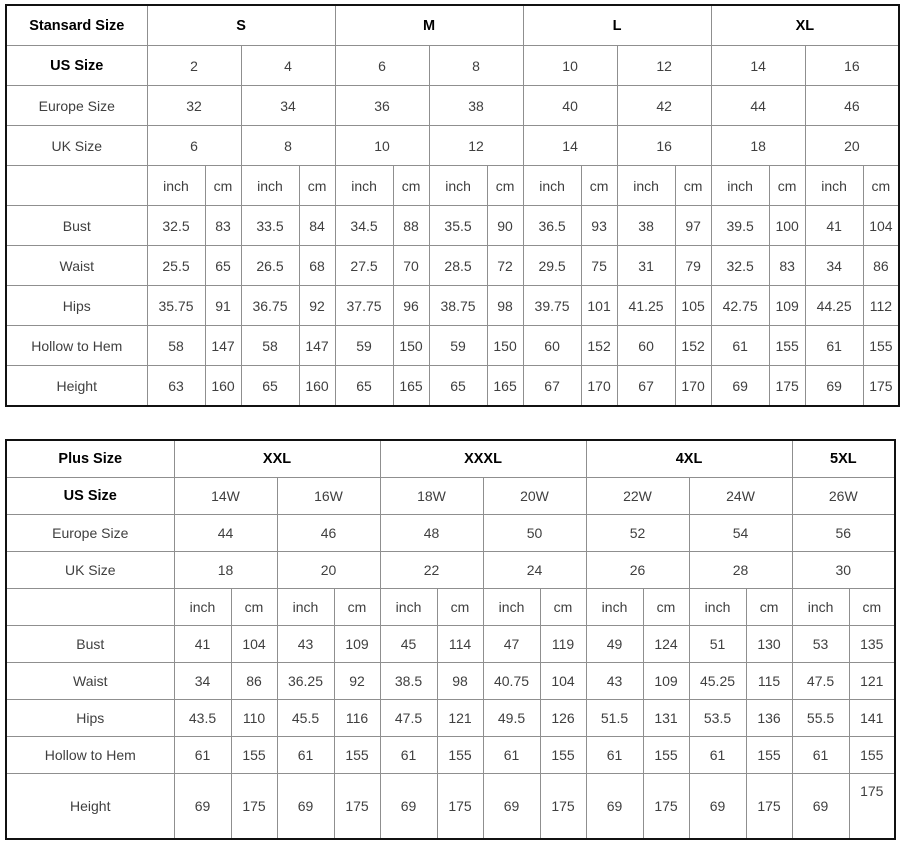 The width and height of the screenshot is (900, 844). What do you see at coordinates (270, 345) in the screenshot?
I see `measure-value-cell: 58` at bounding box center [270, 345].